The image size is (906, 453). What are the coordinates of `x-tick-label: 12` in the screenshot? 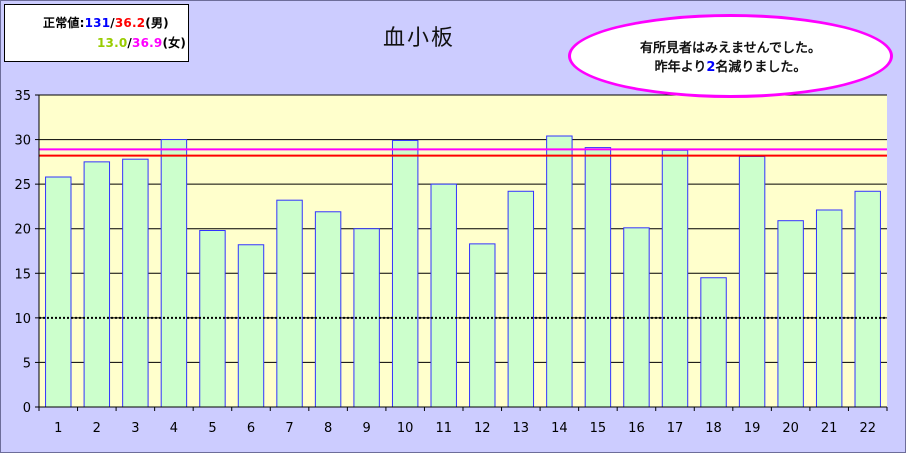 It's located at (482, 428).